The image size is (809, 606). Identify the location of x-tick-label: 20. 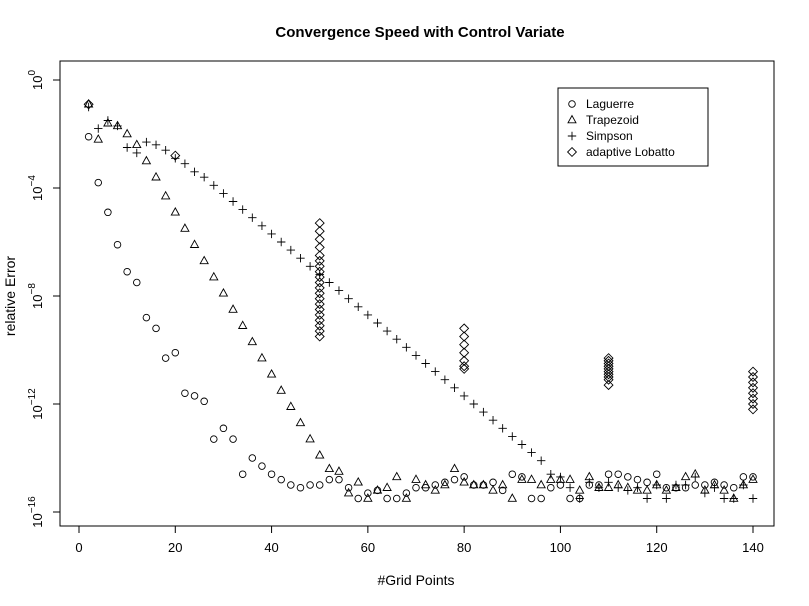
(175, 547).